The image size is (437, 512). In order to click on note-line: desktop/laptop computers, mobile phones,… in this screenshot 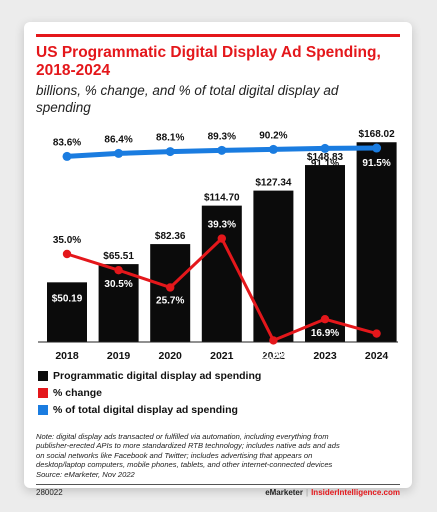, I will do `click(184, 465)`.